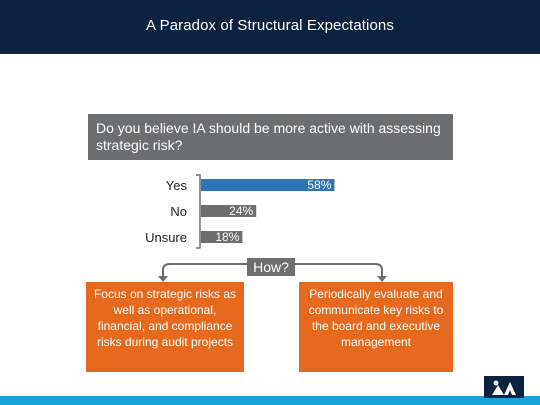 The image size is (540, 405). Describe the element at coordinates (178, 211) in the screenshot. I see `category-label: No` at that location.